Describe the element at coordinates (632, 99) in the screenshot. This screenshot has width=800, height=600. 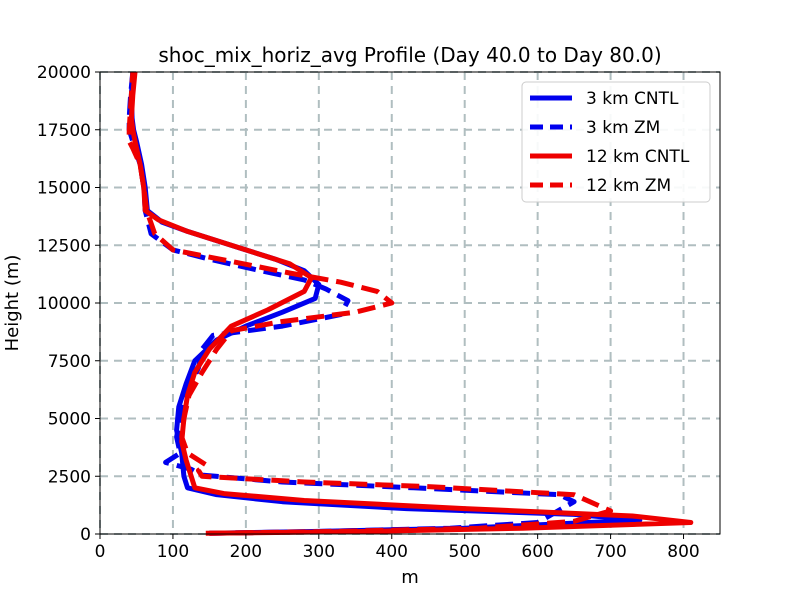
I see `legend-label-3-km-cntl: 3 km CNTL` at that location.